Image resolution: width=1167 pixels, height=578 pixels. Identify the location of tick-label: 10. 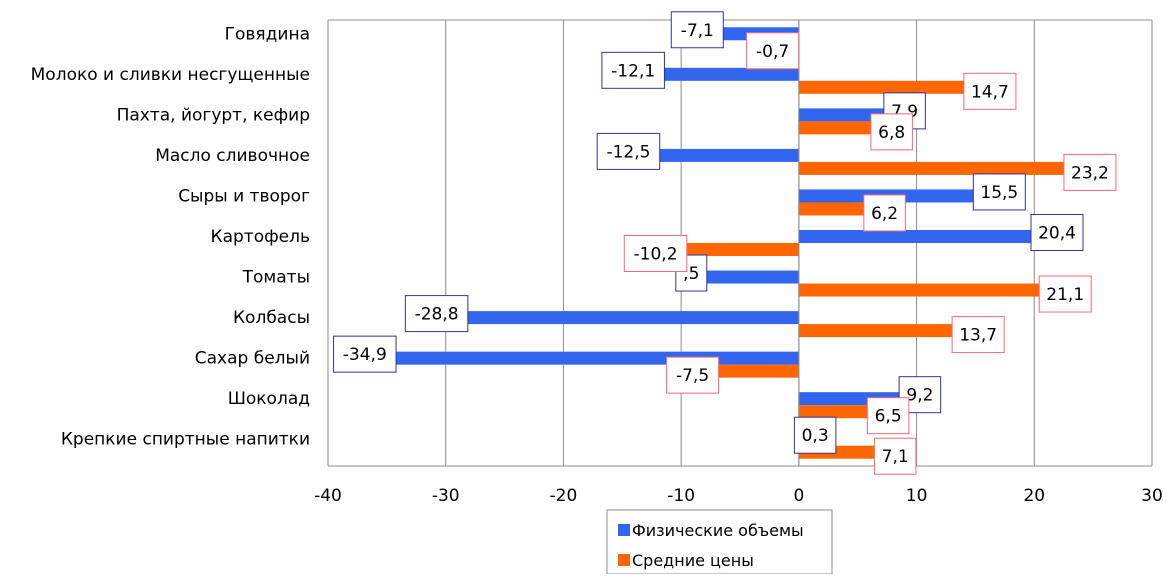
(917, 496).